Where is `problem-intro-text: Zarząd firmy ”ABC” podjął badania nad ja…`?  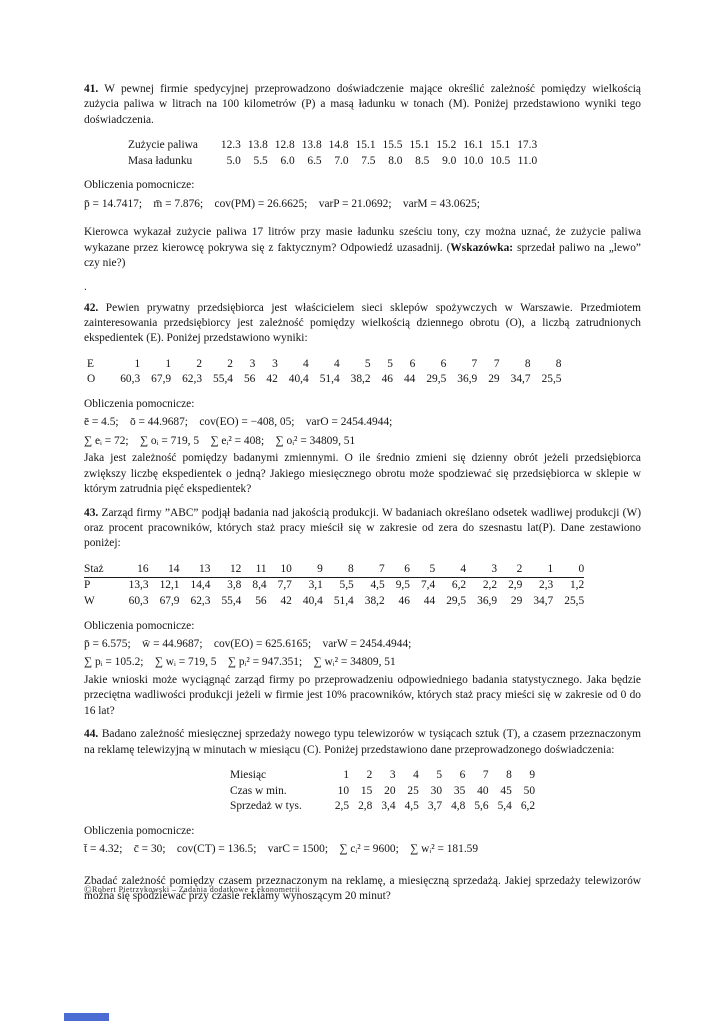
problem-intro-text: Zarząd firmy ”ABC” podjął badania nad ja… is located at coordinates (362, 528).